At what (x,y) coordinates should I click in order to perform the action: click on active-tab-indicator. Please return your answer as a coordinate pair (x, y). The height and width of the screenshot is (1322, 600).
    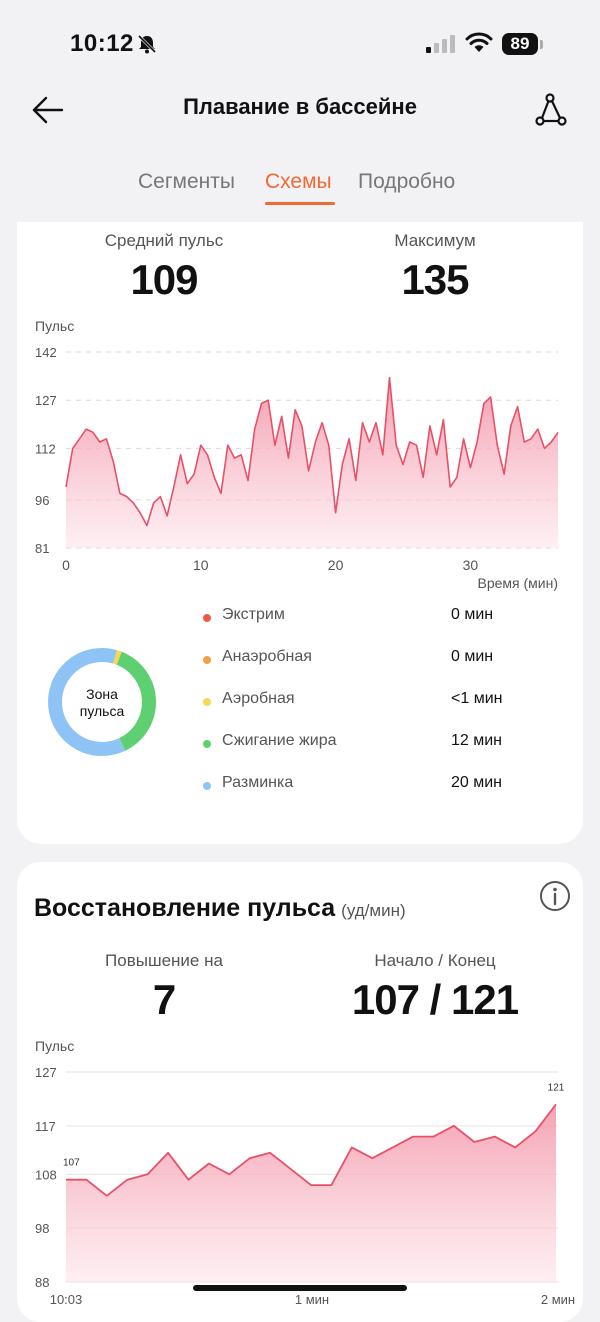
    Looking at the image, I should click on (300, 203).